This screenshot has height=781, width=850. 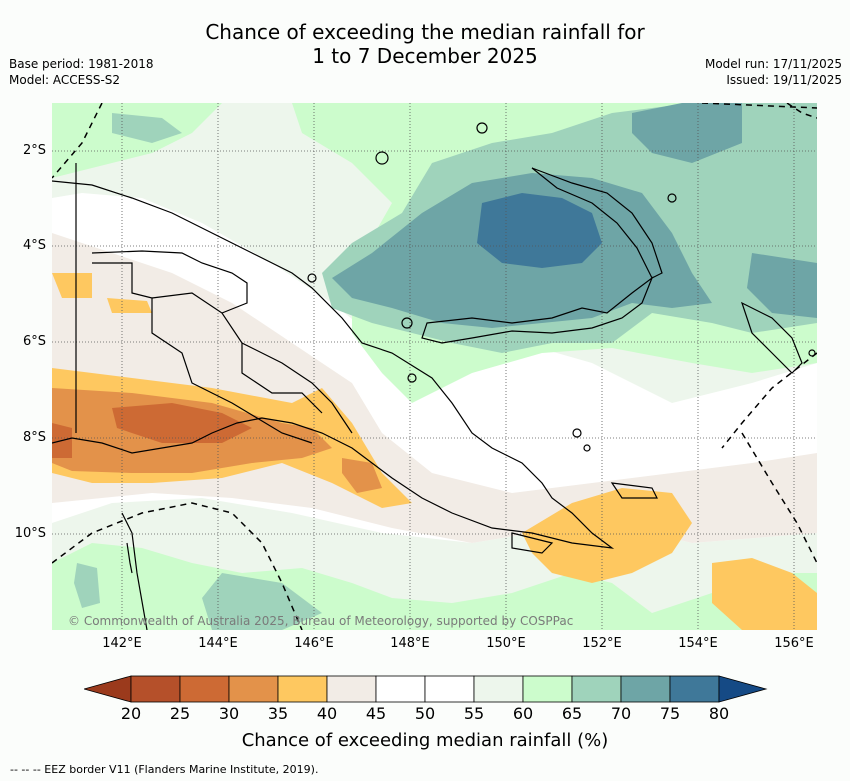 I want to click on contour-60-65-nw, so click(x=137, y=140).